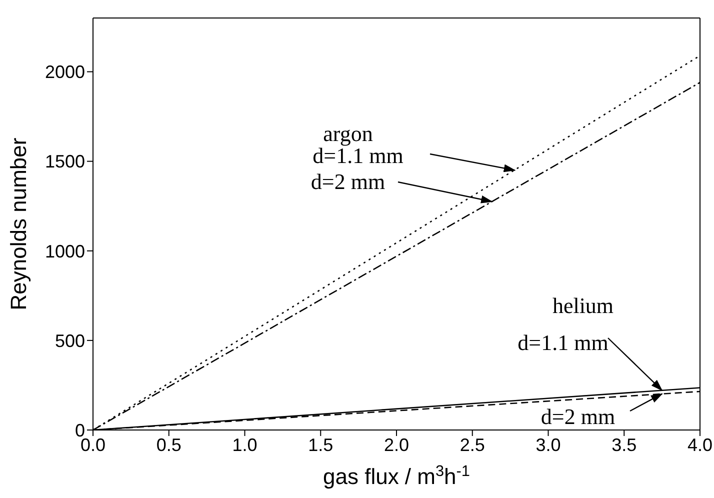 The width and height of the screenshot is (714, 498). What do you see at coordinates (583, 305) in the screenshot?
I see `annotation: helium` at bounding box center [583, 305].